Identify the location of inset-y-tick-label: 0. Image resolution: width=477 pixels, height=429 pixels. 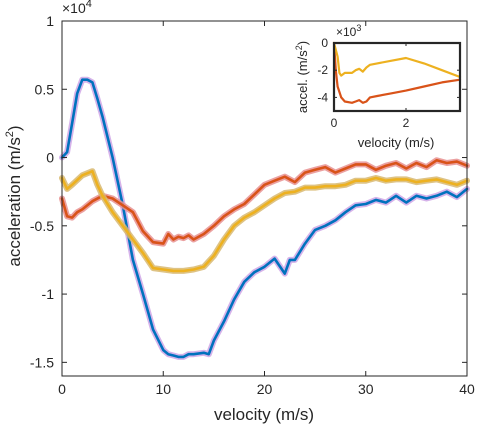
(324, 43).